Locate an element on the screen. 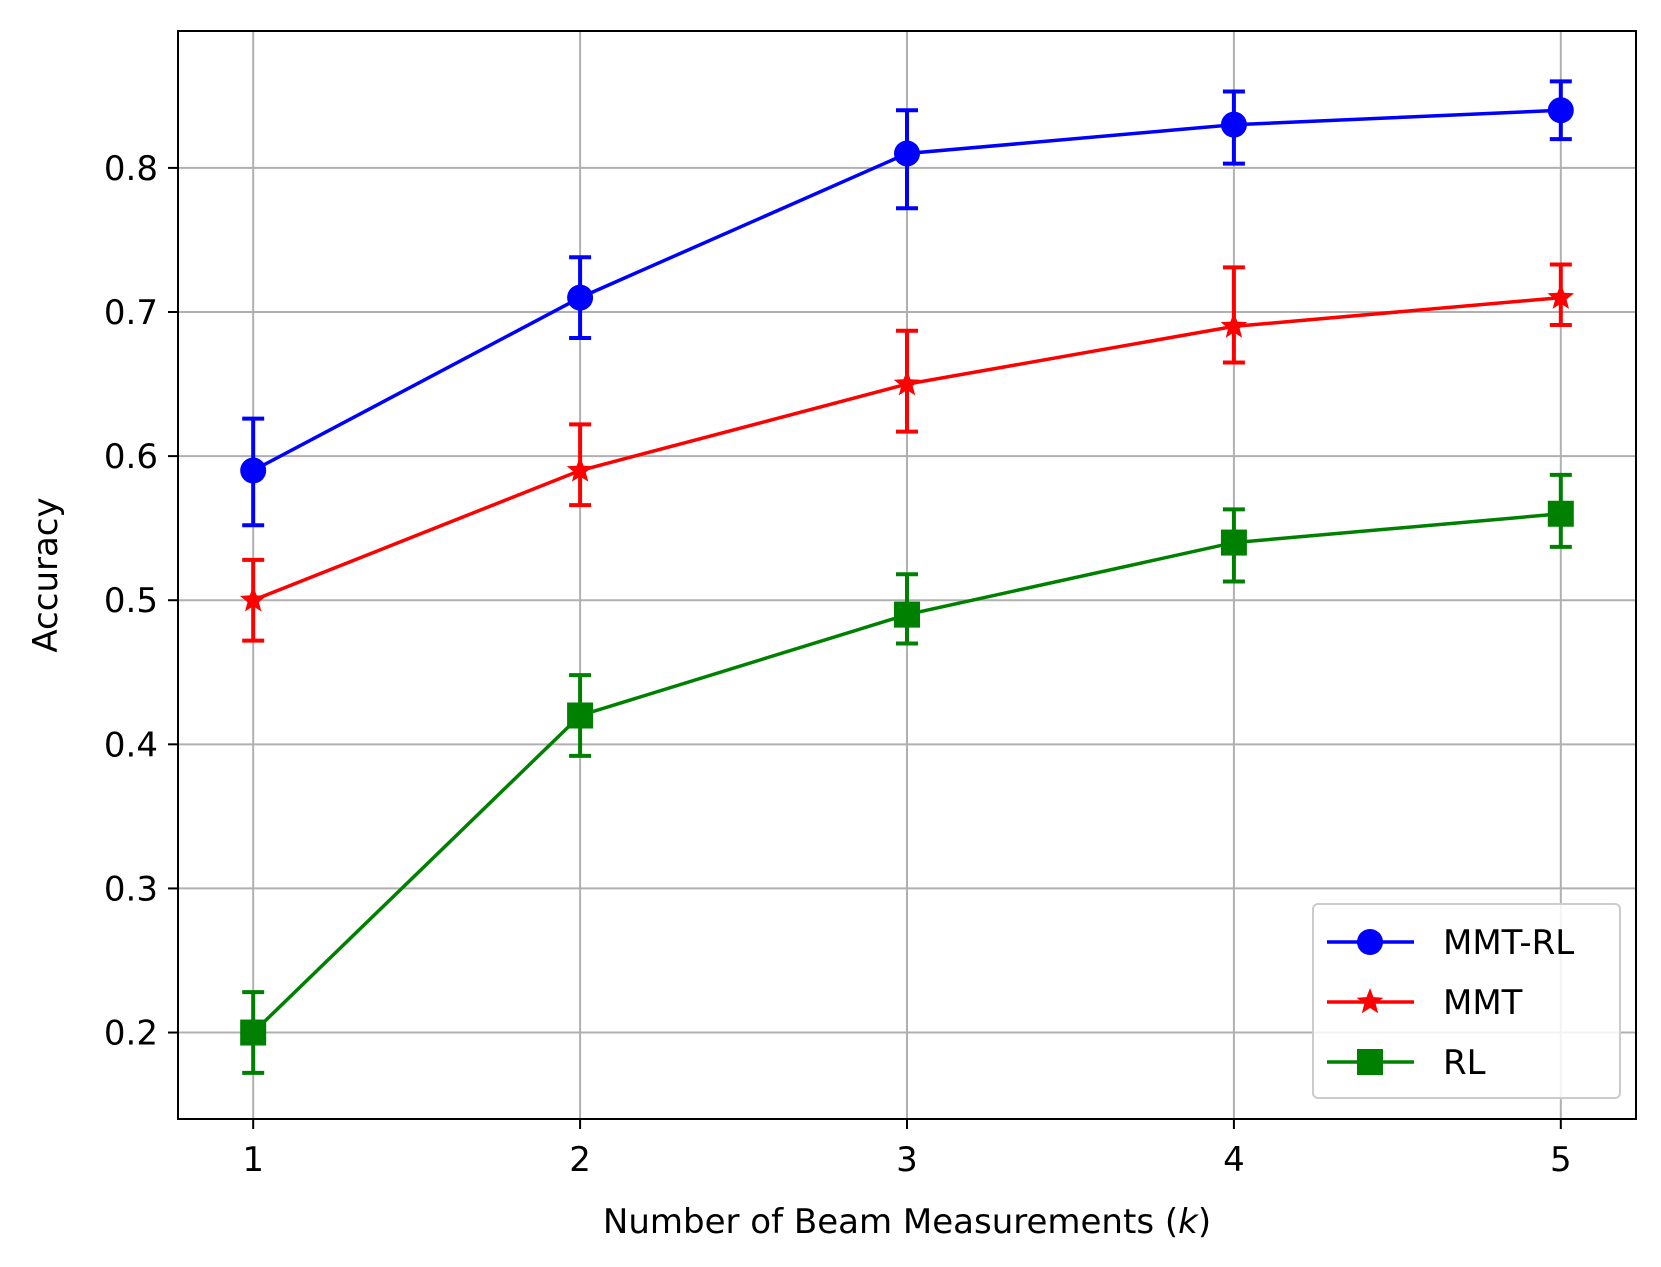  y-tick-label: 0.5 is located at coordinates (131, 601).